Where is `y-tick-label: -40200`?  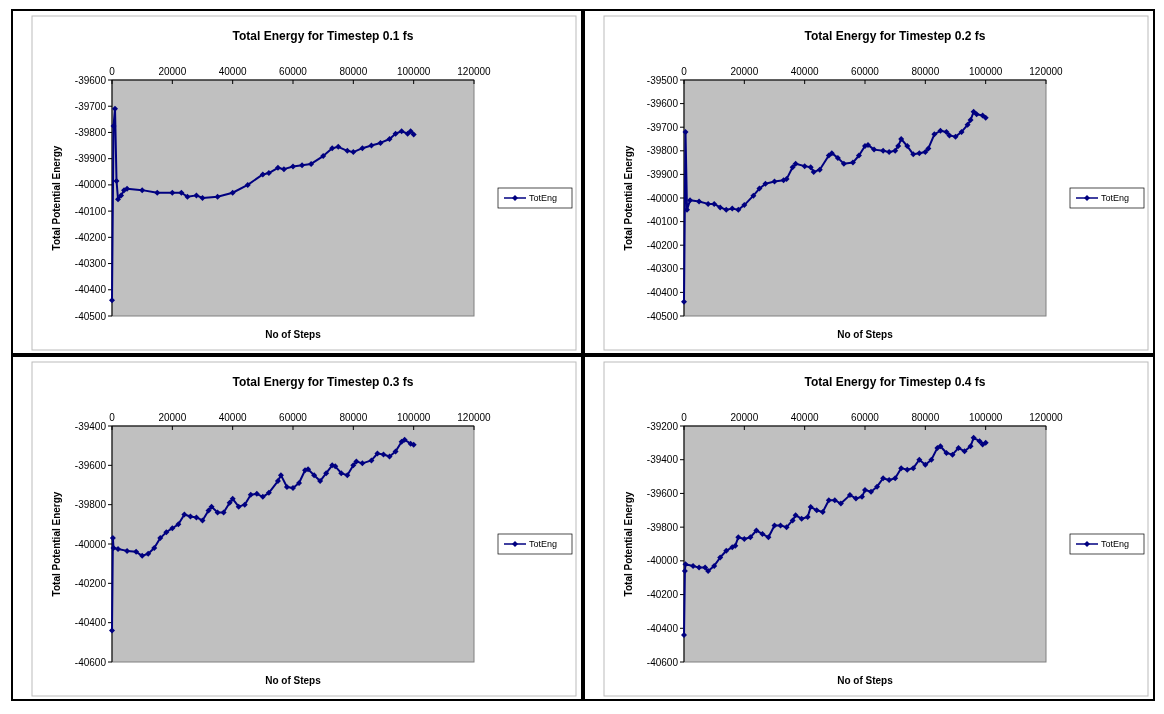
y-tick-label: -40200 is located at coordinates (90, 237).